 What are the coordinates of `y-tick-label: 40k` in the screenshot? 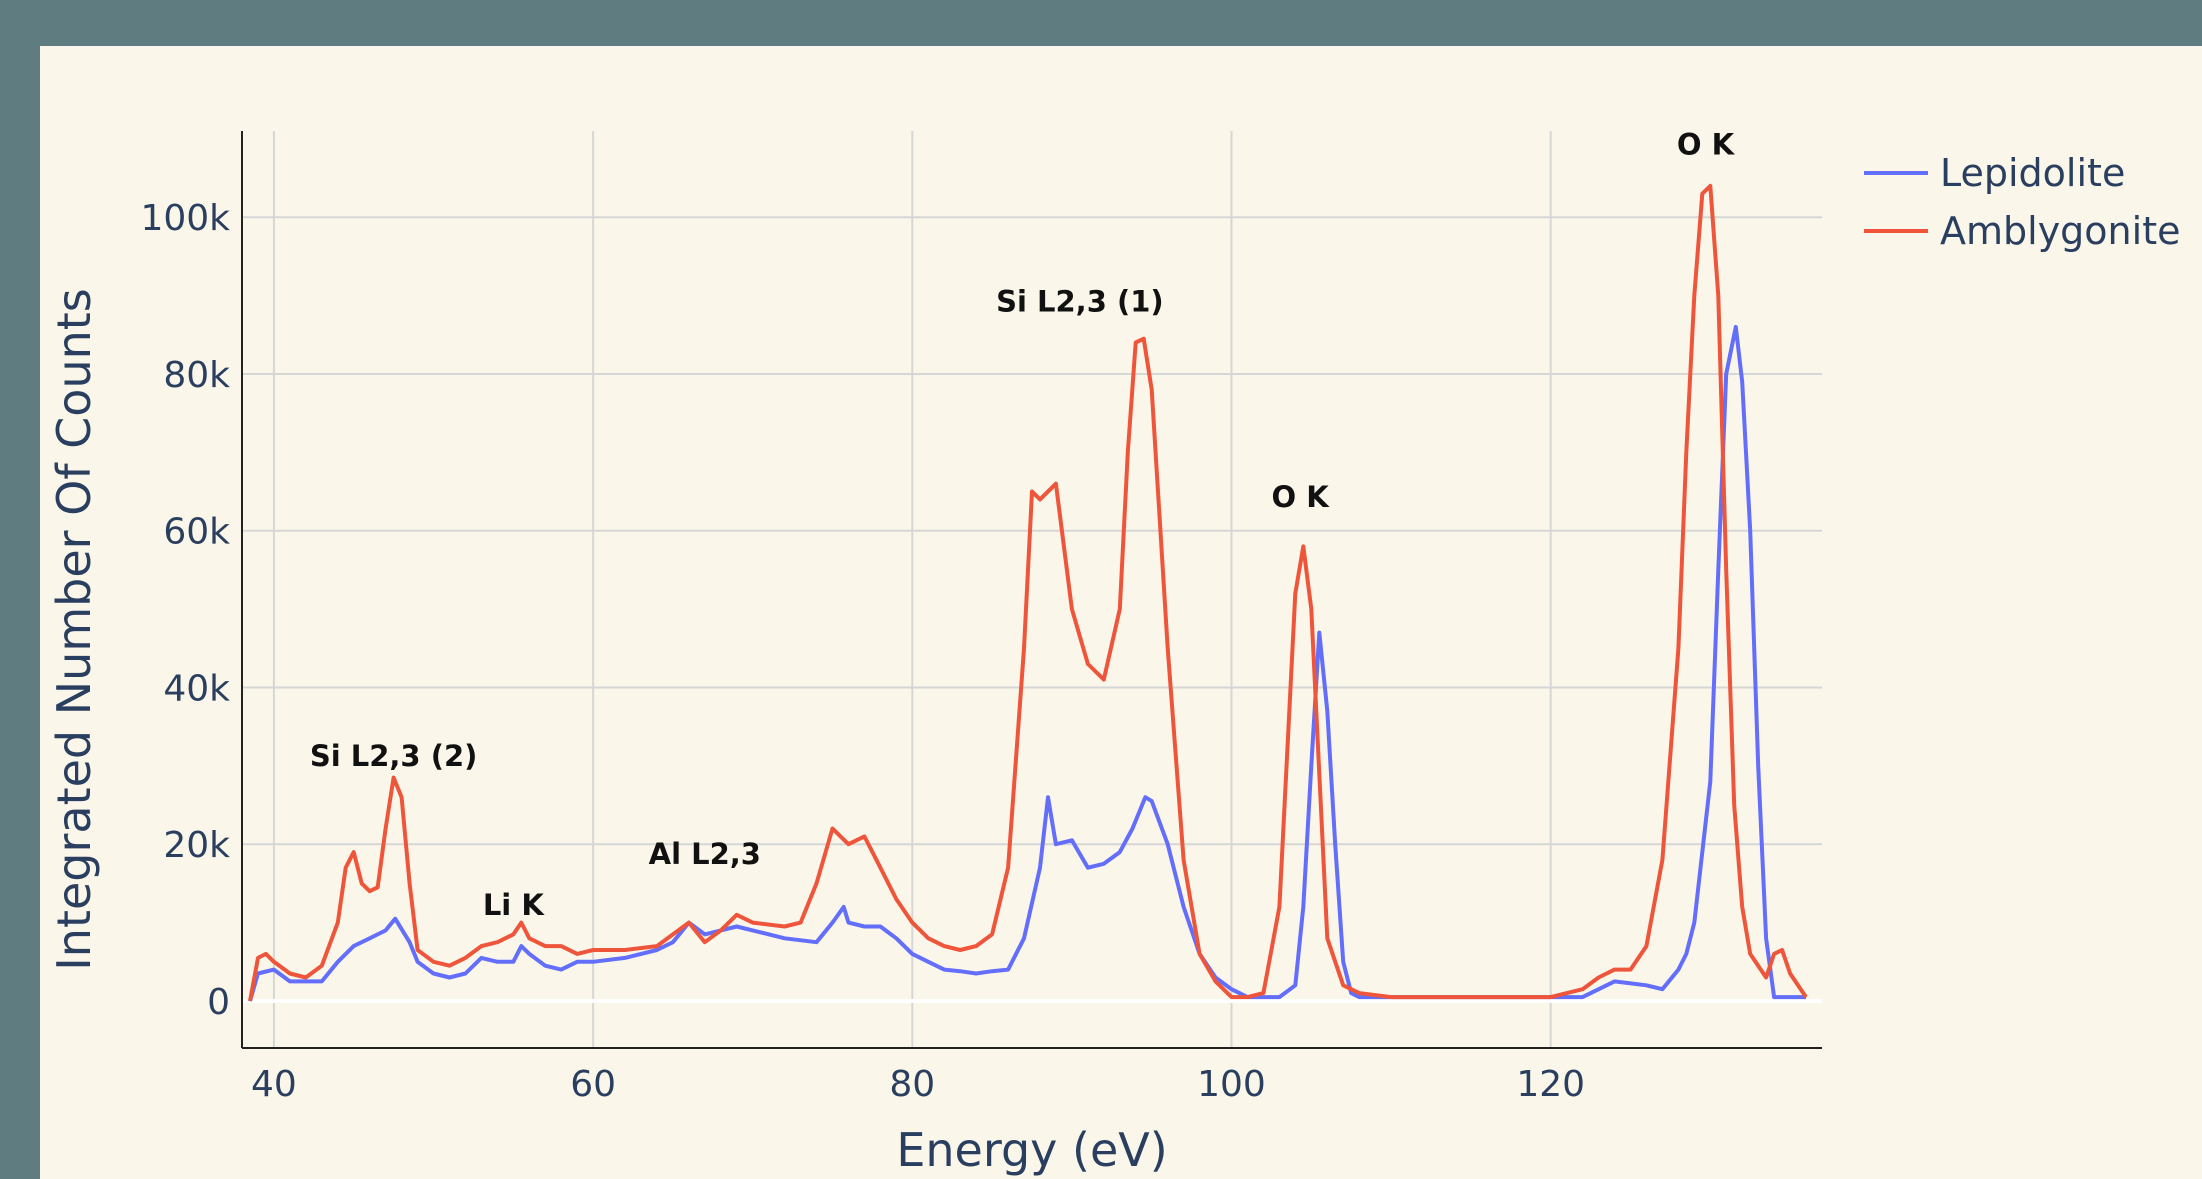 It's located at (196, 688).